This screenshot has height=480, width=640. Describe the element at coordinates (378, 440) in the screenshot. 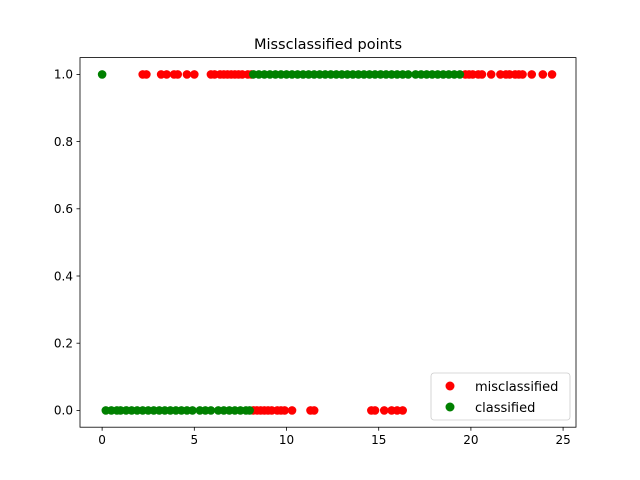

I see `x-tick-label: 15` at that location.